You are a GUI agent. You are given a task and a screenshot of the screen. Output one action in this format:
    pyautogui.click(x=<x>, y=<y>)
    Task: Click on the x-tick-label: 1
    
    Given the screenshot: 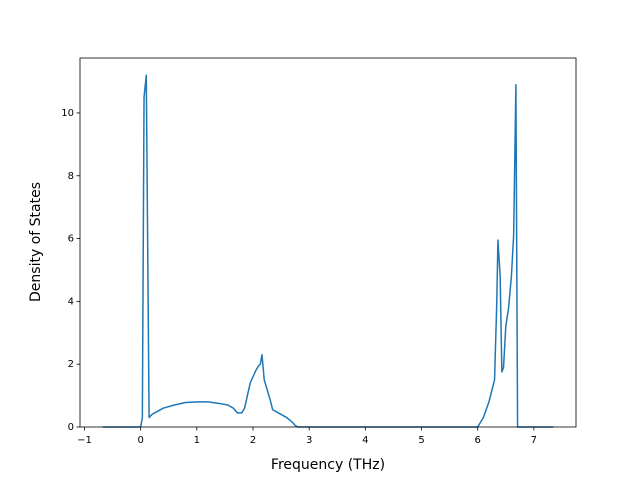 What is the action you would take?
    pyautogui.click(x=197, y=440)
    